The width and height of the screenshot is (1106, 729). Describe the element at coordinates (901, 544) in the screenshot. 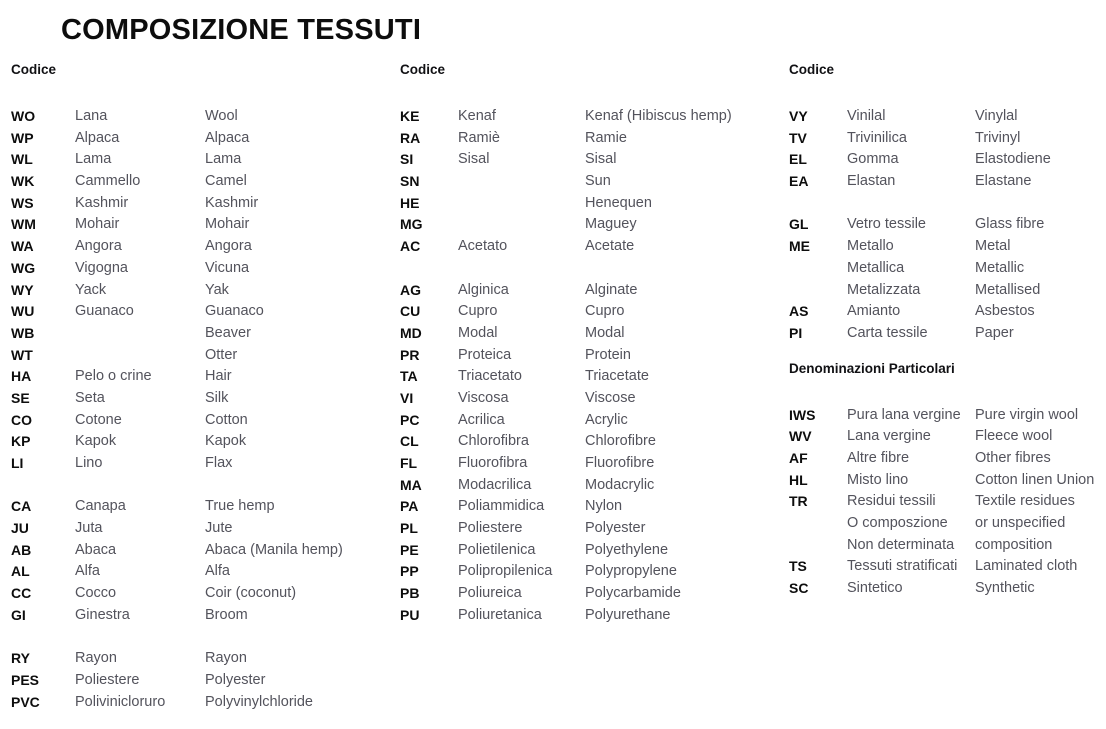

I see `fiber-name-it: Non determinata` at that location.